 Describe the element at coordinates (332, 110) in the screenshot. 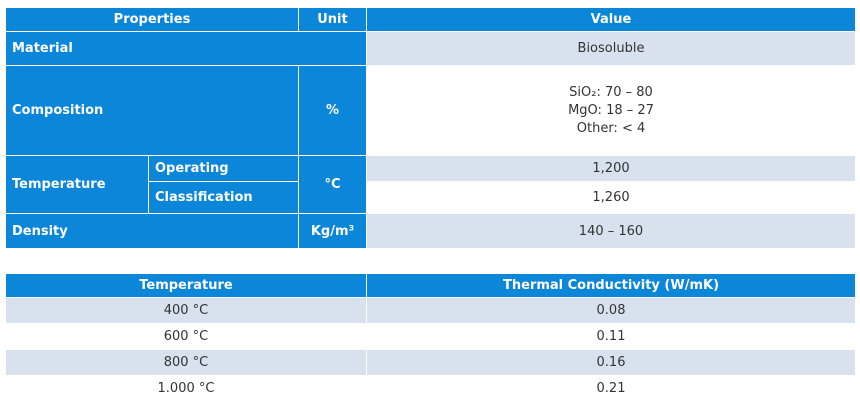

I see `unit-cell: %` at that location.